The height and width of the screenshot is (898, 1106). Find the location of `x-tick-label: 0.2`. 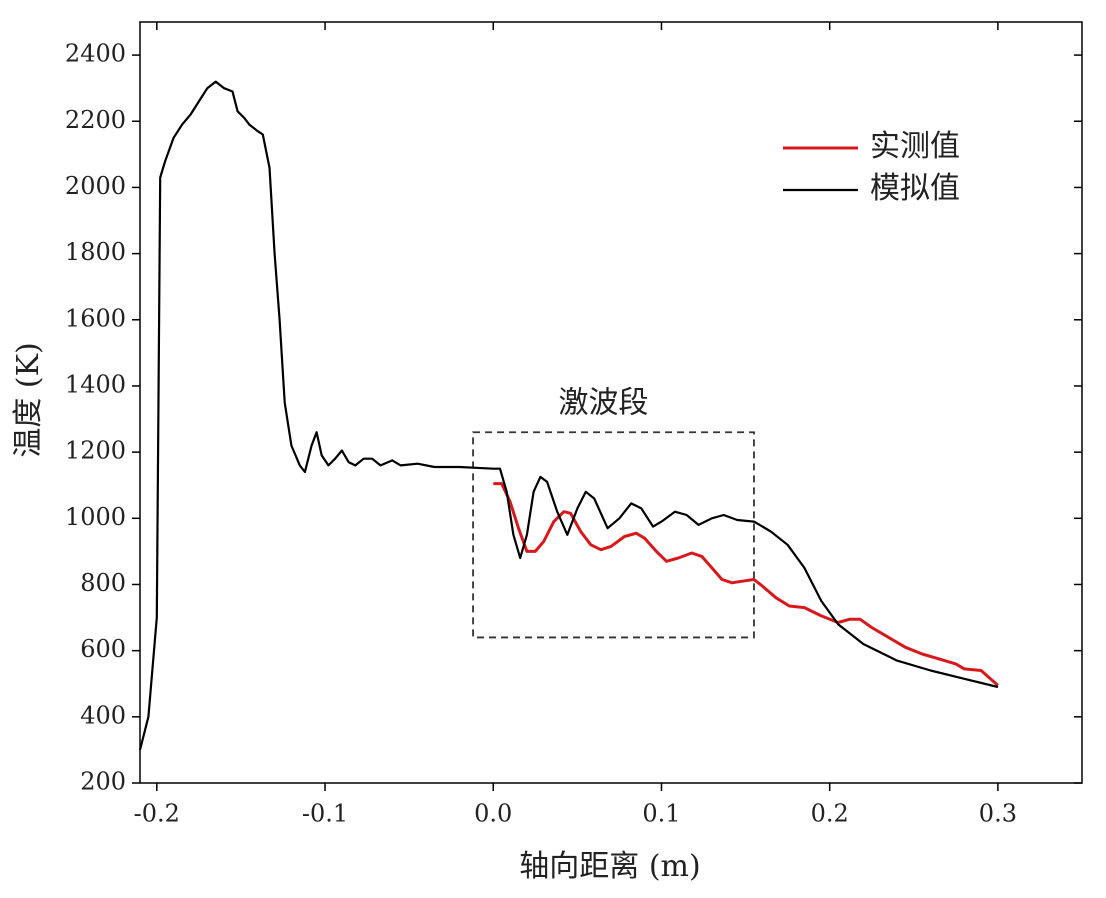

x-tick-label: 0.2 is located at coordinates (830, 814).